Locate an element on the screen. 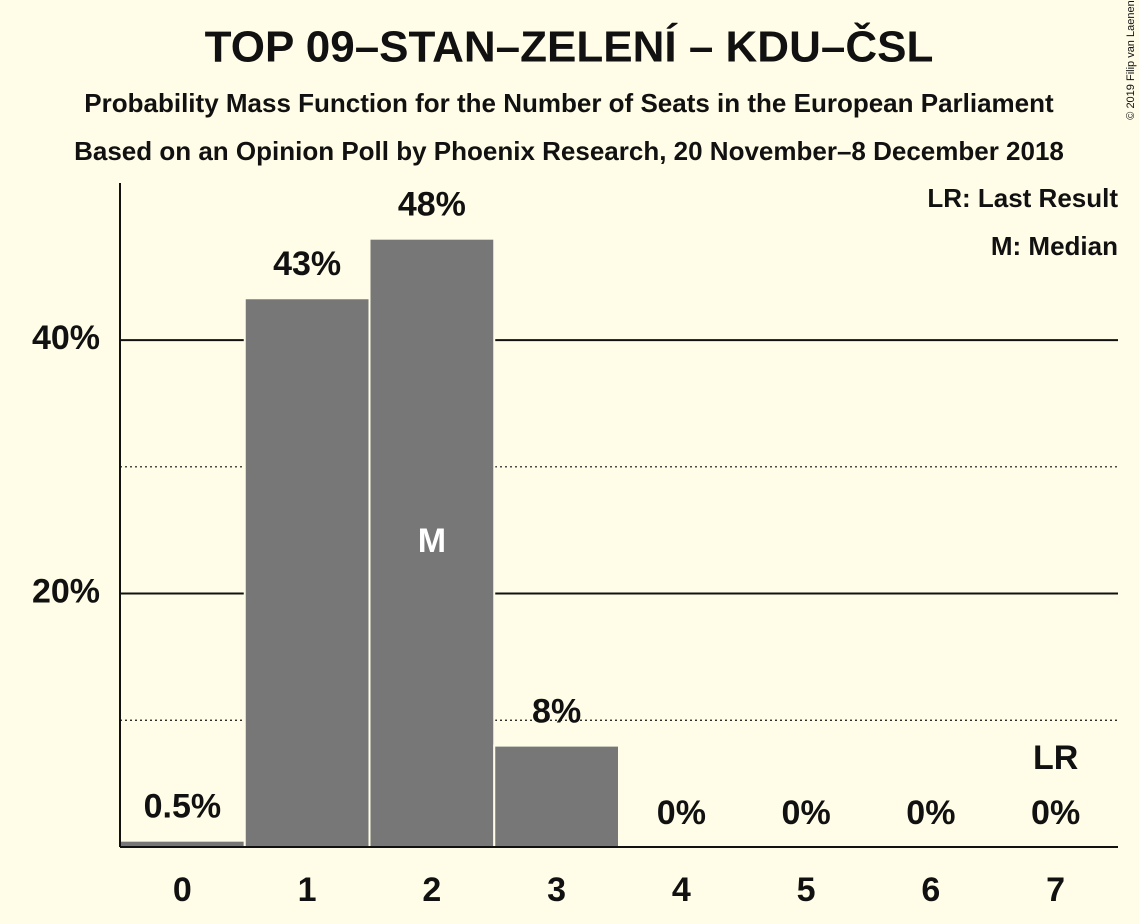  x-tick-label: 4 is located at coordinates (681, 890).